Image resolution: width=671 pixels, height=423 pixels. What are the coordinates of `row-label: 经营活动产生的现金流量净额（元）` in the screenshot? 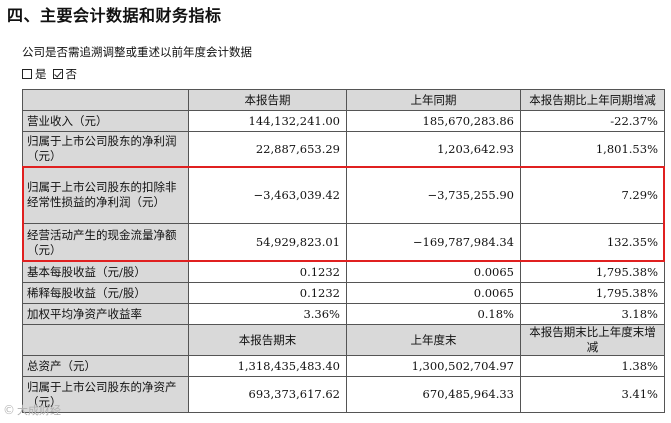 It's located at (105, 242).